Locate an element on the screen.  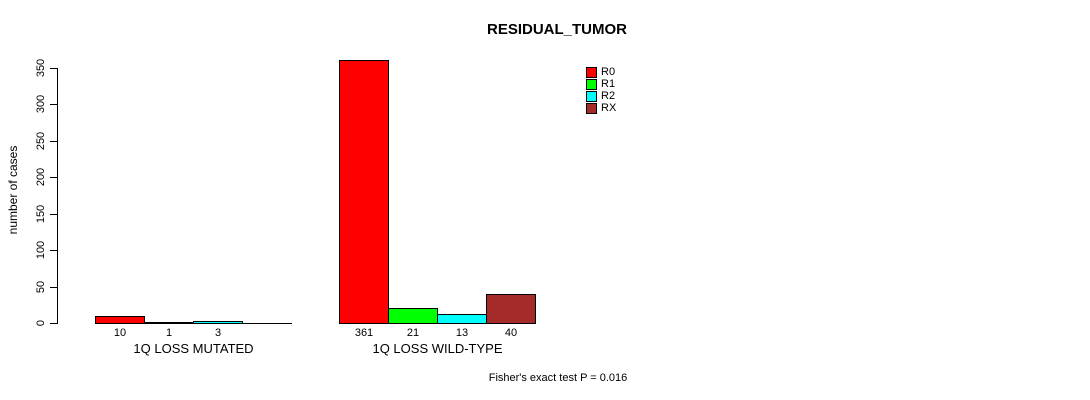
legend-swatch-r2 is located at coordinates (591, 96).